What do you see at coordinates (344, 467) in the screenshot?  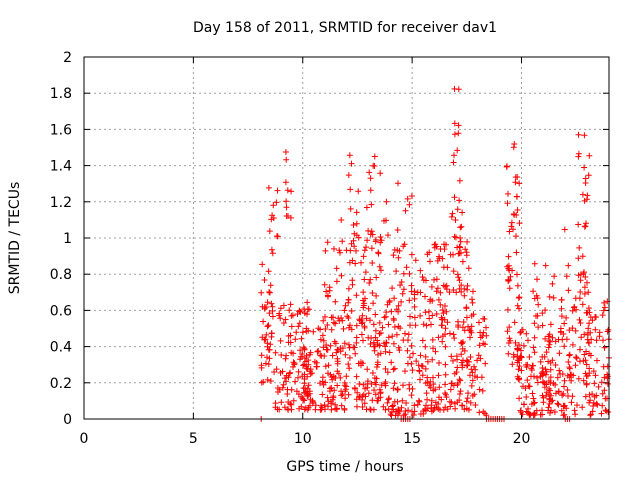 I see `x-axis-label: GPS time / hours` at bounding box center [344, 467].